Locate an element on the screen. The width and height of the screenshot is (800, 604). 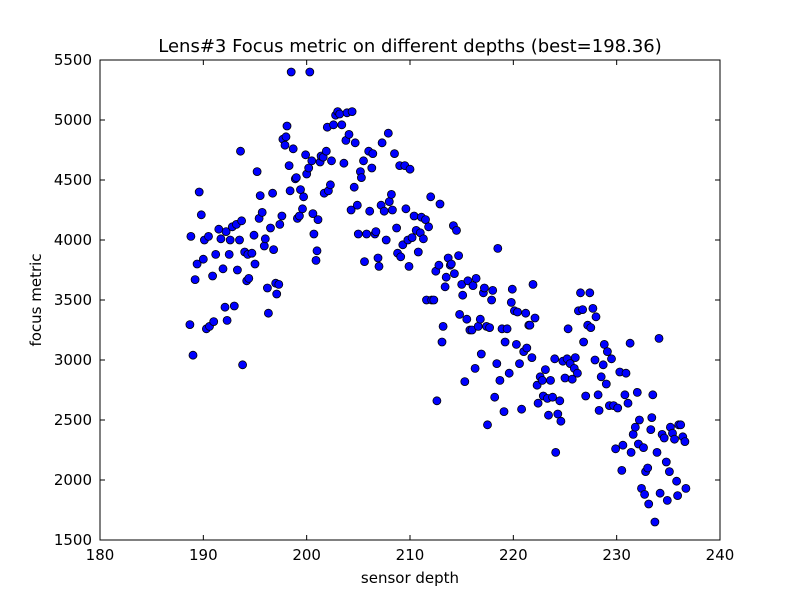
y-tick-label: 4500 is located at coordinates (73, 180).